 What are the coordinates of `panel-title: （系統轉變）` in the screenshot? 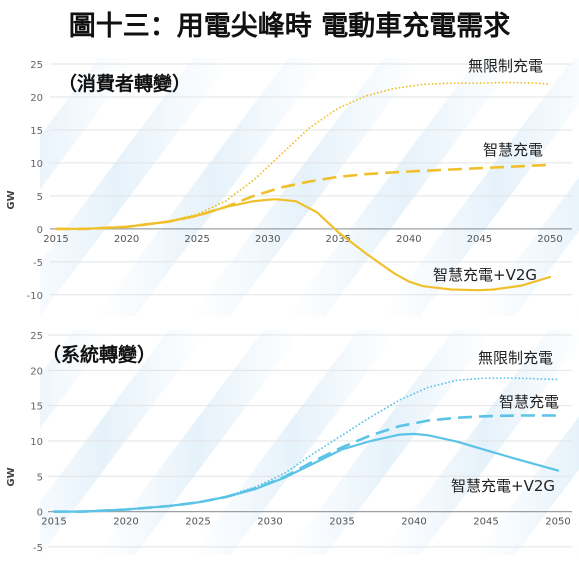 It's located at (99, 354).